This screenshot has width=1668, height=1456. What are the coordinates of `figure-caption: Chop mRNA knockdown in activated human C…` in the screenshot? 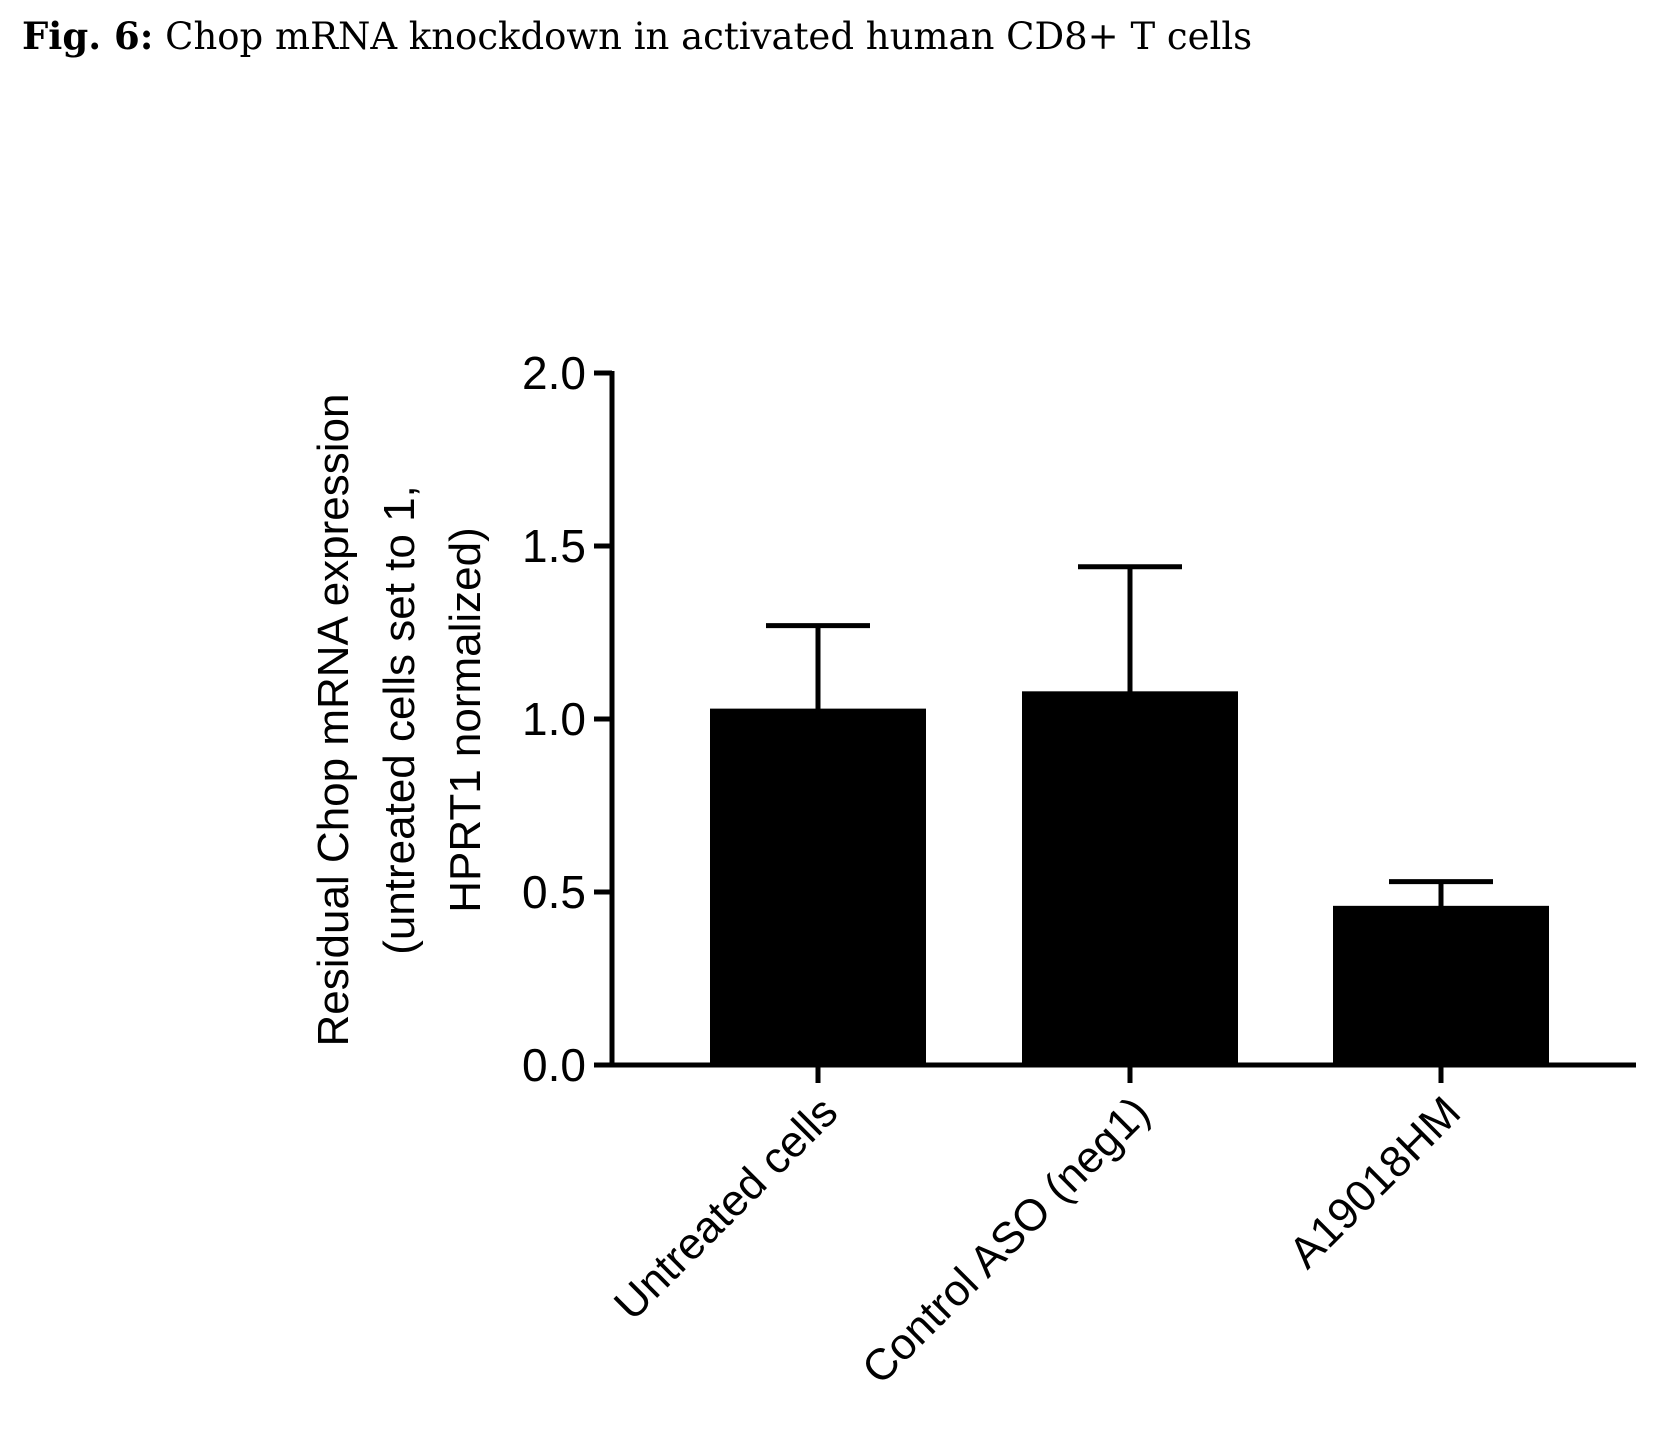 It's located at (709, 36).